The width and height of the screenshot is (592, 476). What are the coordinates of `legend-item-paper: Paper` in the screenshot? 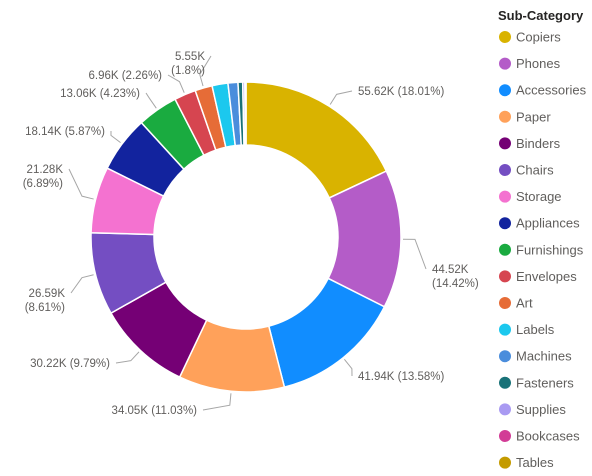 It's located at (533, 116).